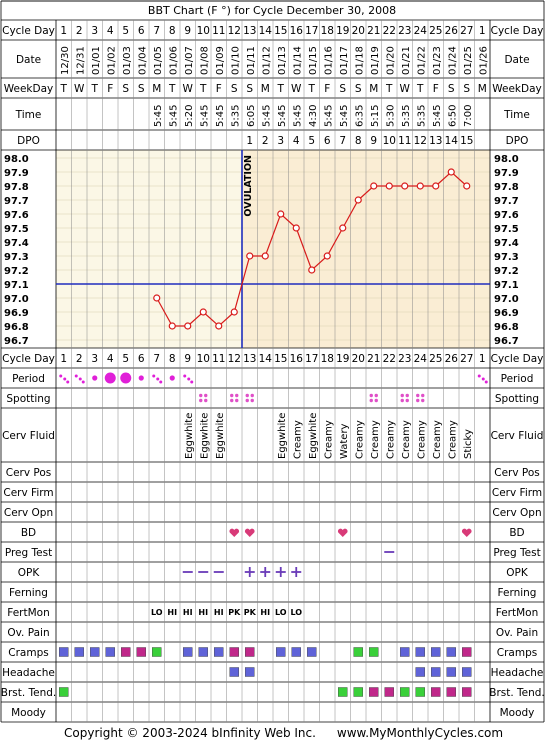 This screenshot has height=742, width=545. Describe the element at coordinates (16, 215) in the screenshot. I see `y-tick-label: 97.6` at that location.